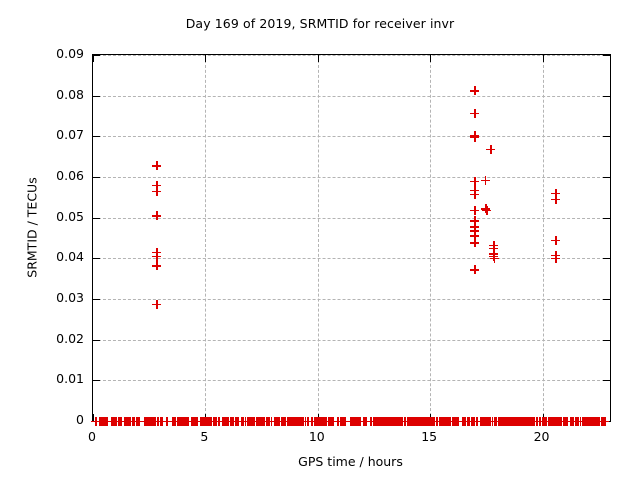  Describe the element at coordinates (206, 417) in the screenshot. I see `x-tick-mark` at that location.